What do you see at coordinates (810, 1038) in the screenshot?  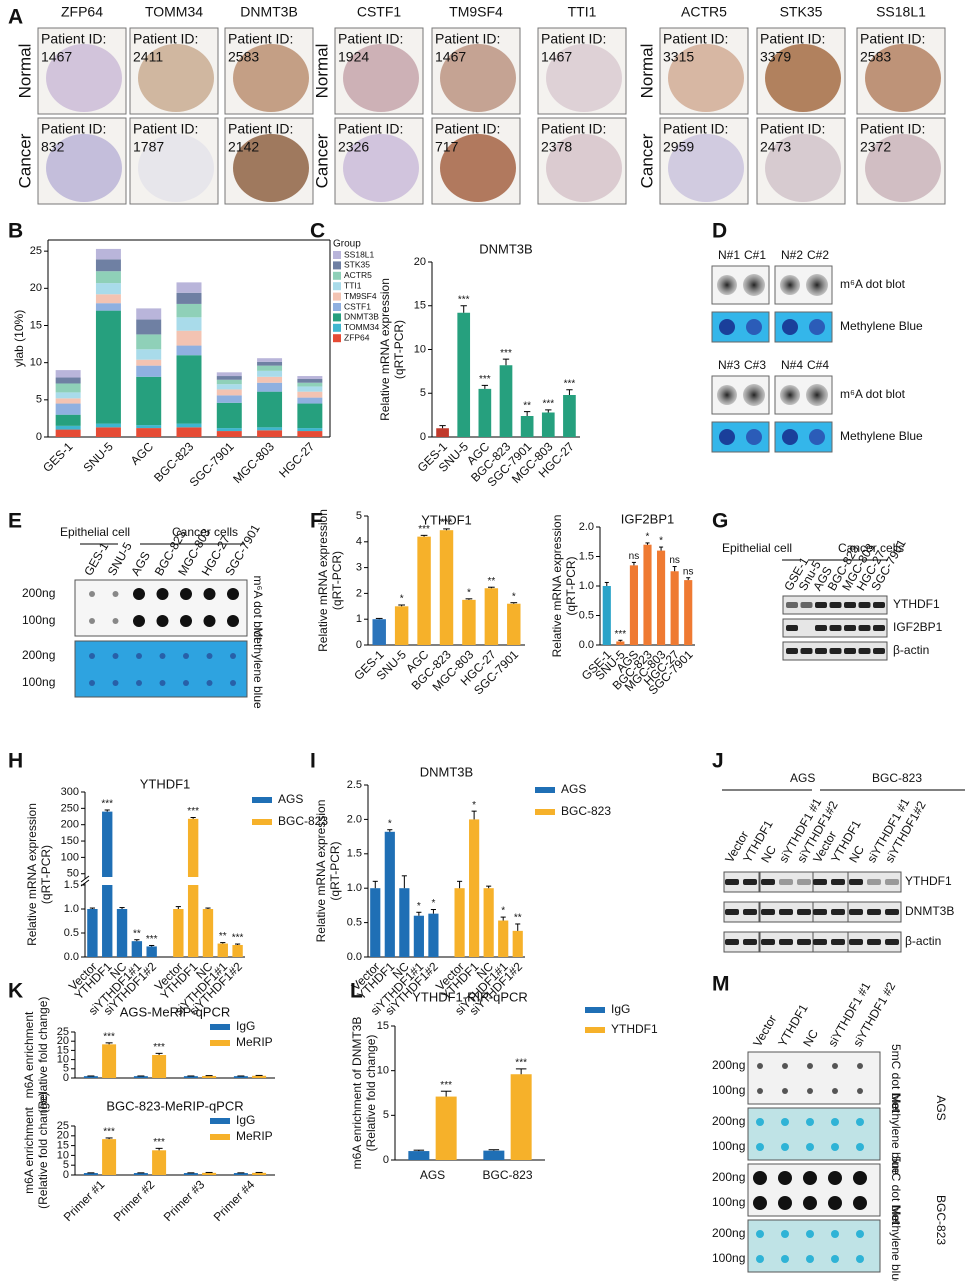 I see `column-label: NC` at bounding box center [810, 1038].